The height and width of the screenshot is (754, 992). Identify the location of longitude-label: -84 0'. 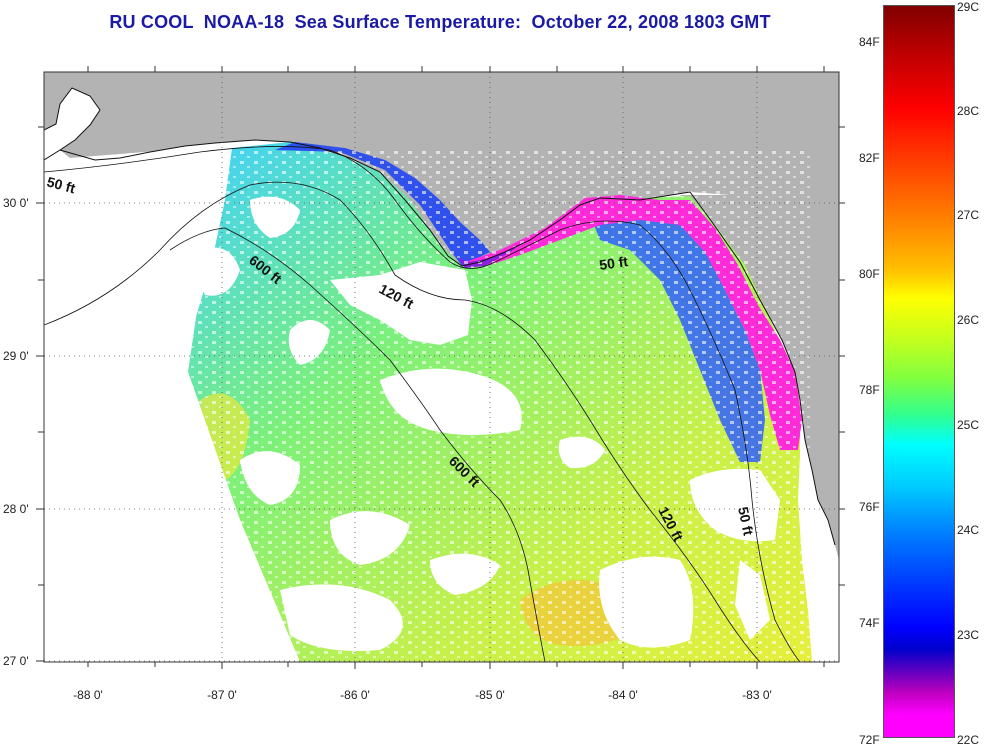
(623, 695).